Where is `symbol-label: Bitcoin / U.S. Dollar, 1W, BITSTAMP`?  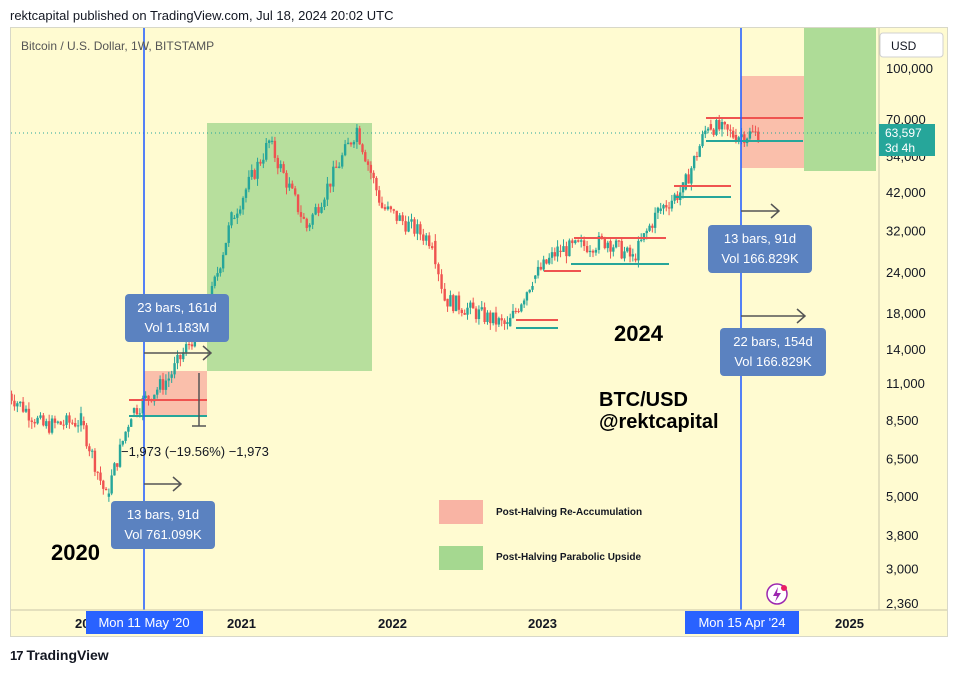
symbol-label: Bitcoin / U.S. Dollar, 1W, BITSTAMP is located at coordinates (117, 46).